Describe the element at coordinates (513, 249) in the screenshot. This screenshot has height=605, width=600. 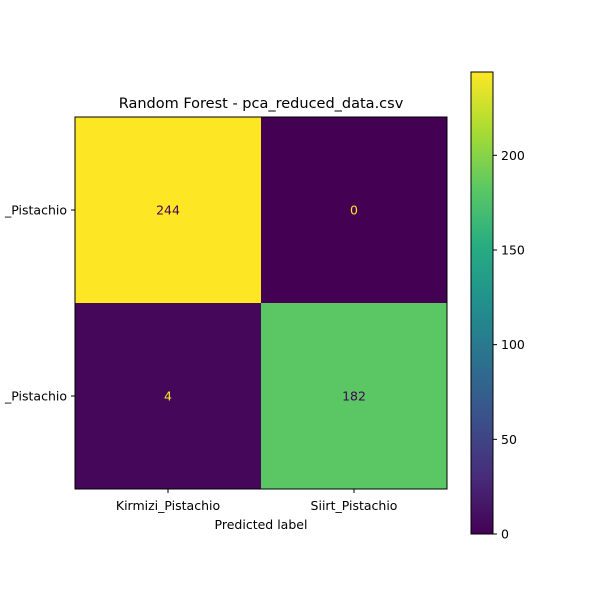
I see `colorbar-tick-label: 150` at that location.